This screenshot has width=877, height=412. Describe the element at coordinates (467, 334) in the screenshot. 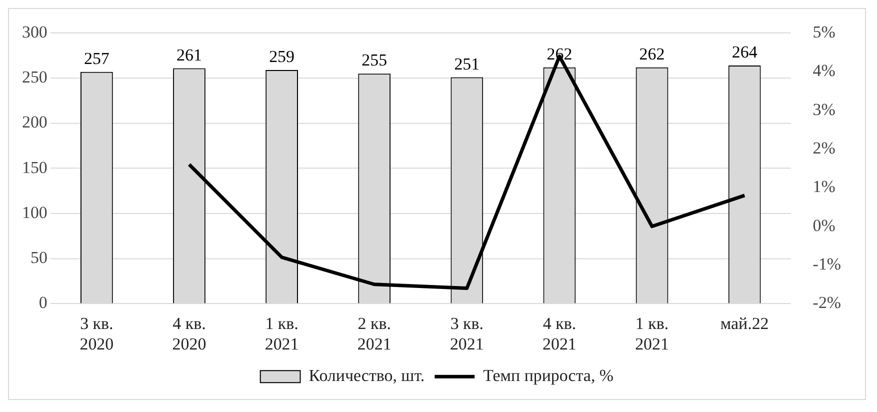

I see `x-tick-label: 3 кв. 2021` at that location.